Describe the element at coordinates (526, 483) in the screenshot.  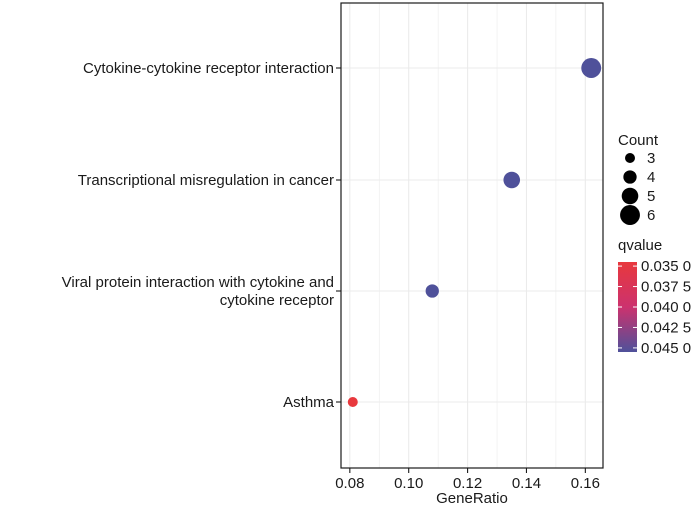
I see `x-tick-label: 0.14` at that location.